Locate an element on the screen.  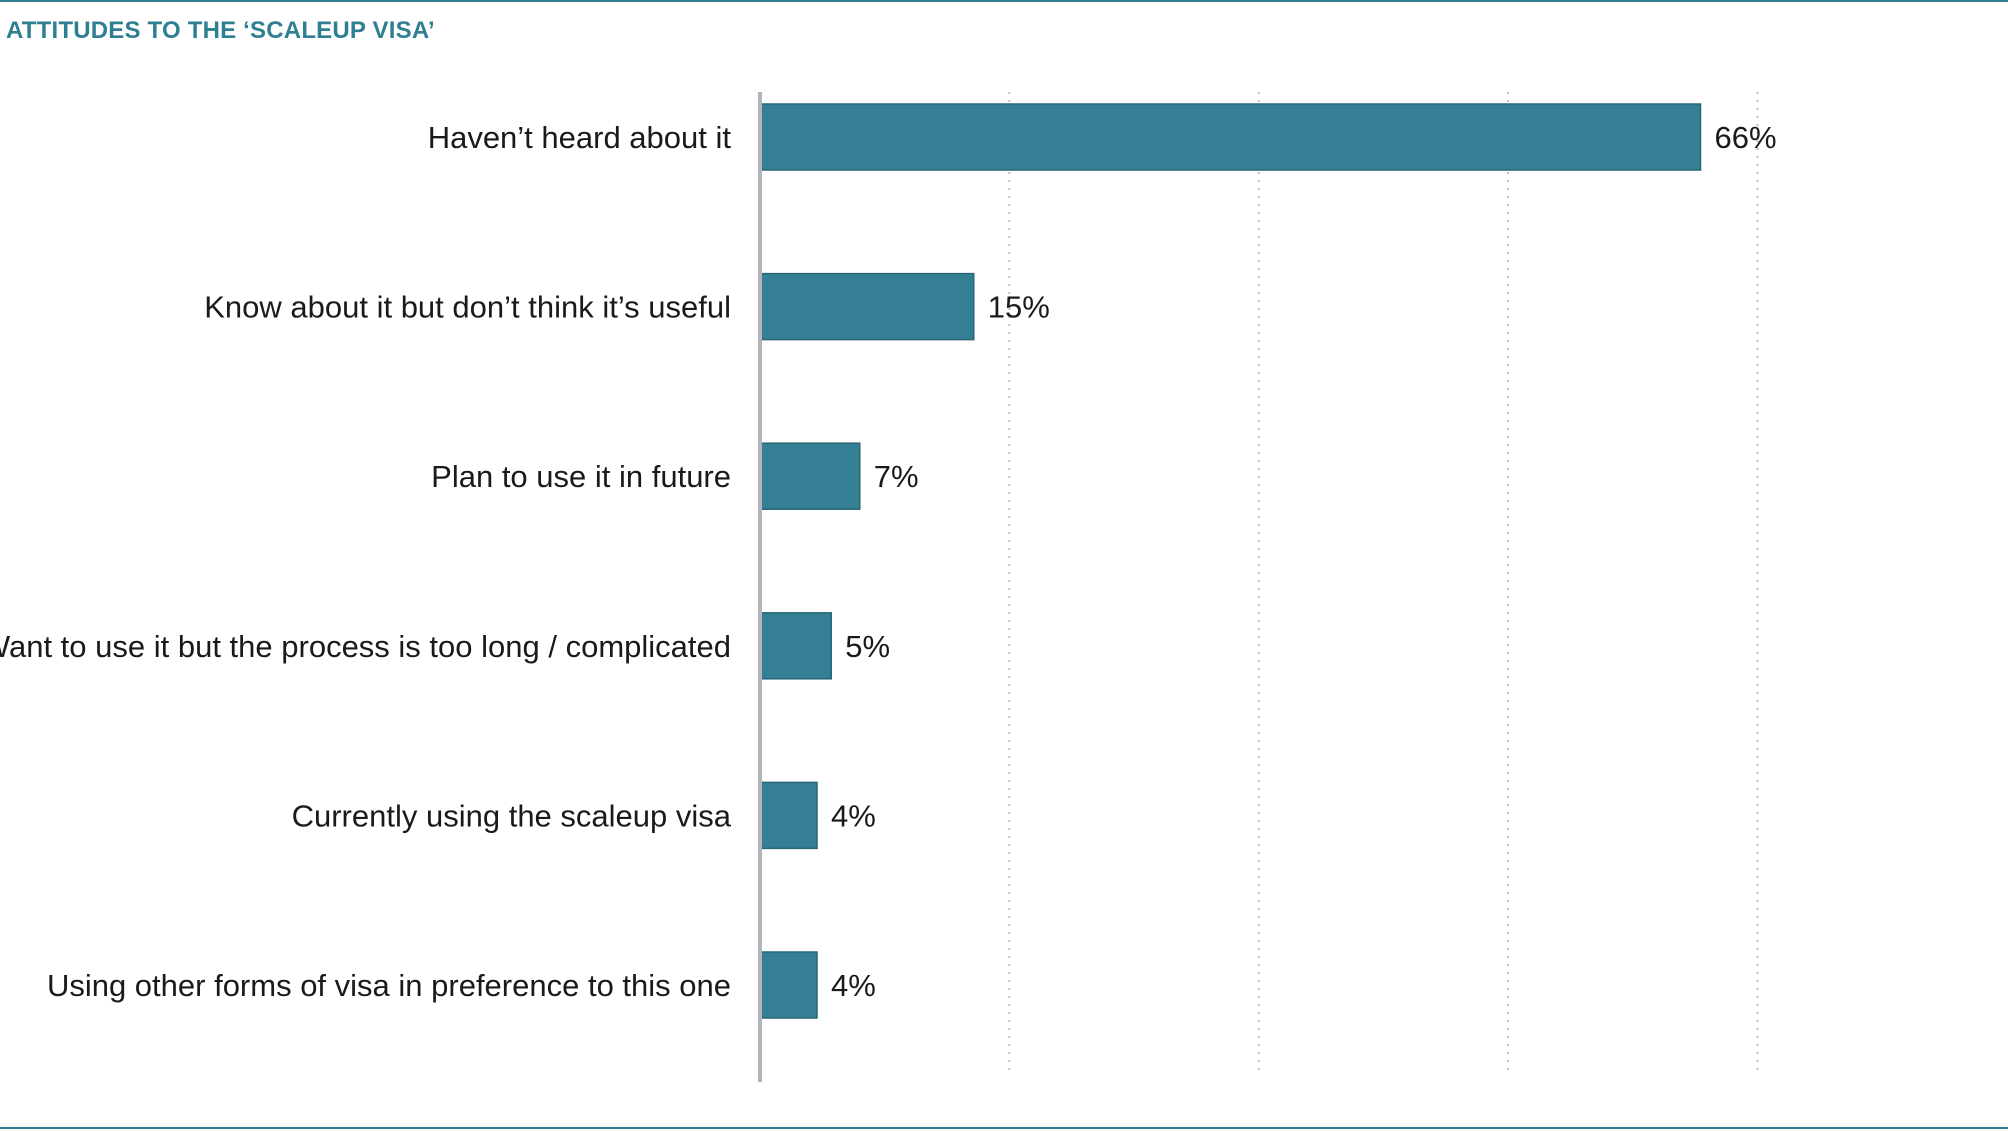
category-label: Currently using the scaleup visa is located at coordinates (512, 815).